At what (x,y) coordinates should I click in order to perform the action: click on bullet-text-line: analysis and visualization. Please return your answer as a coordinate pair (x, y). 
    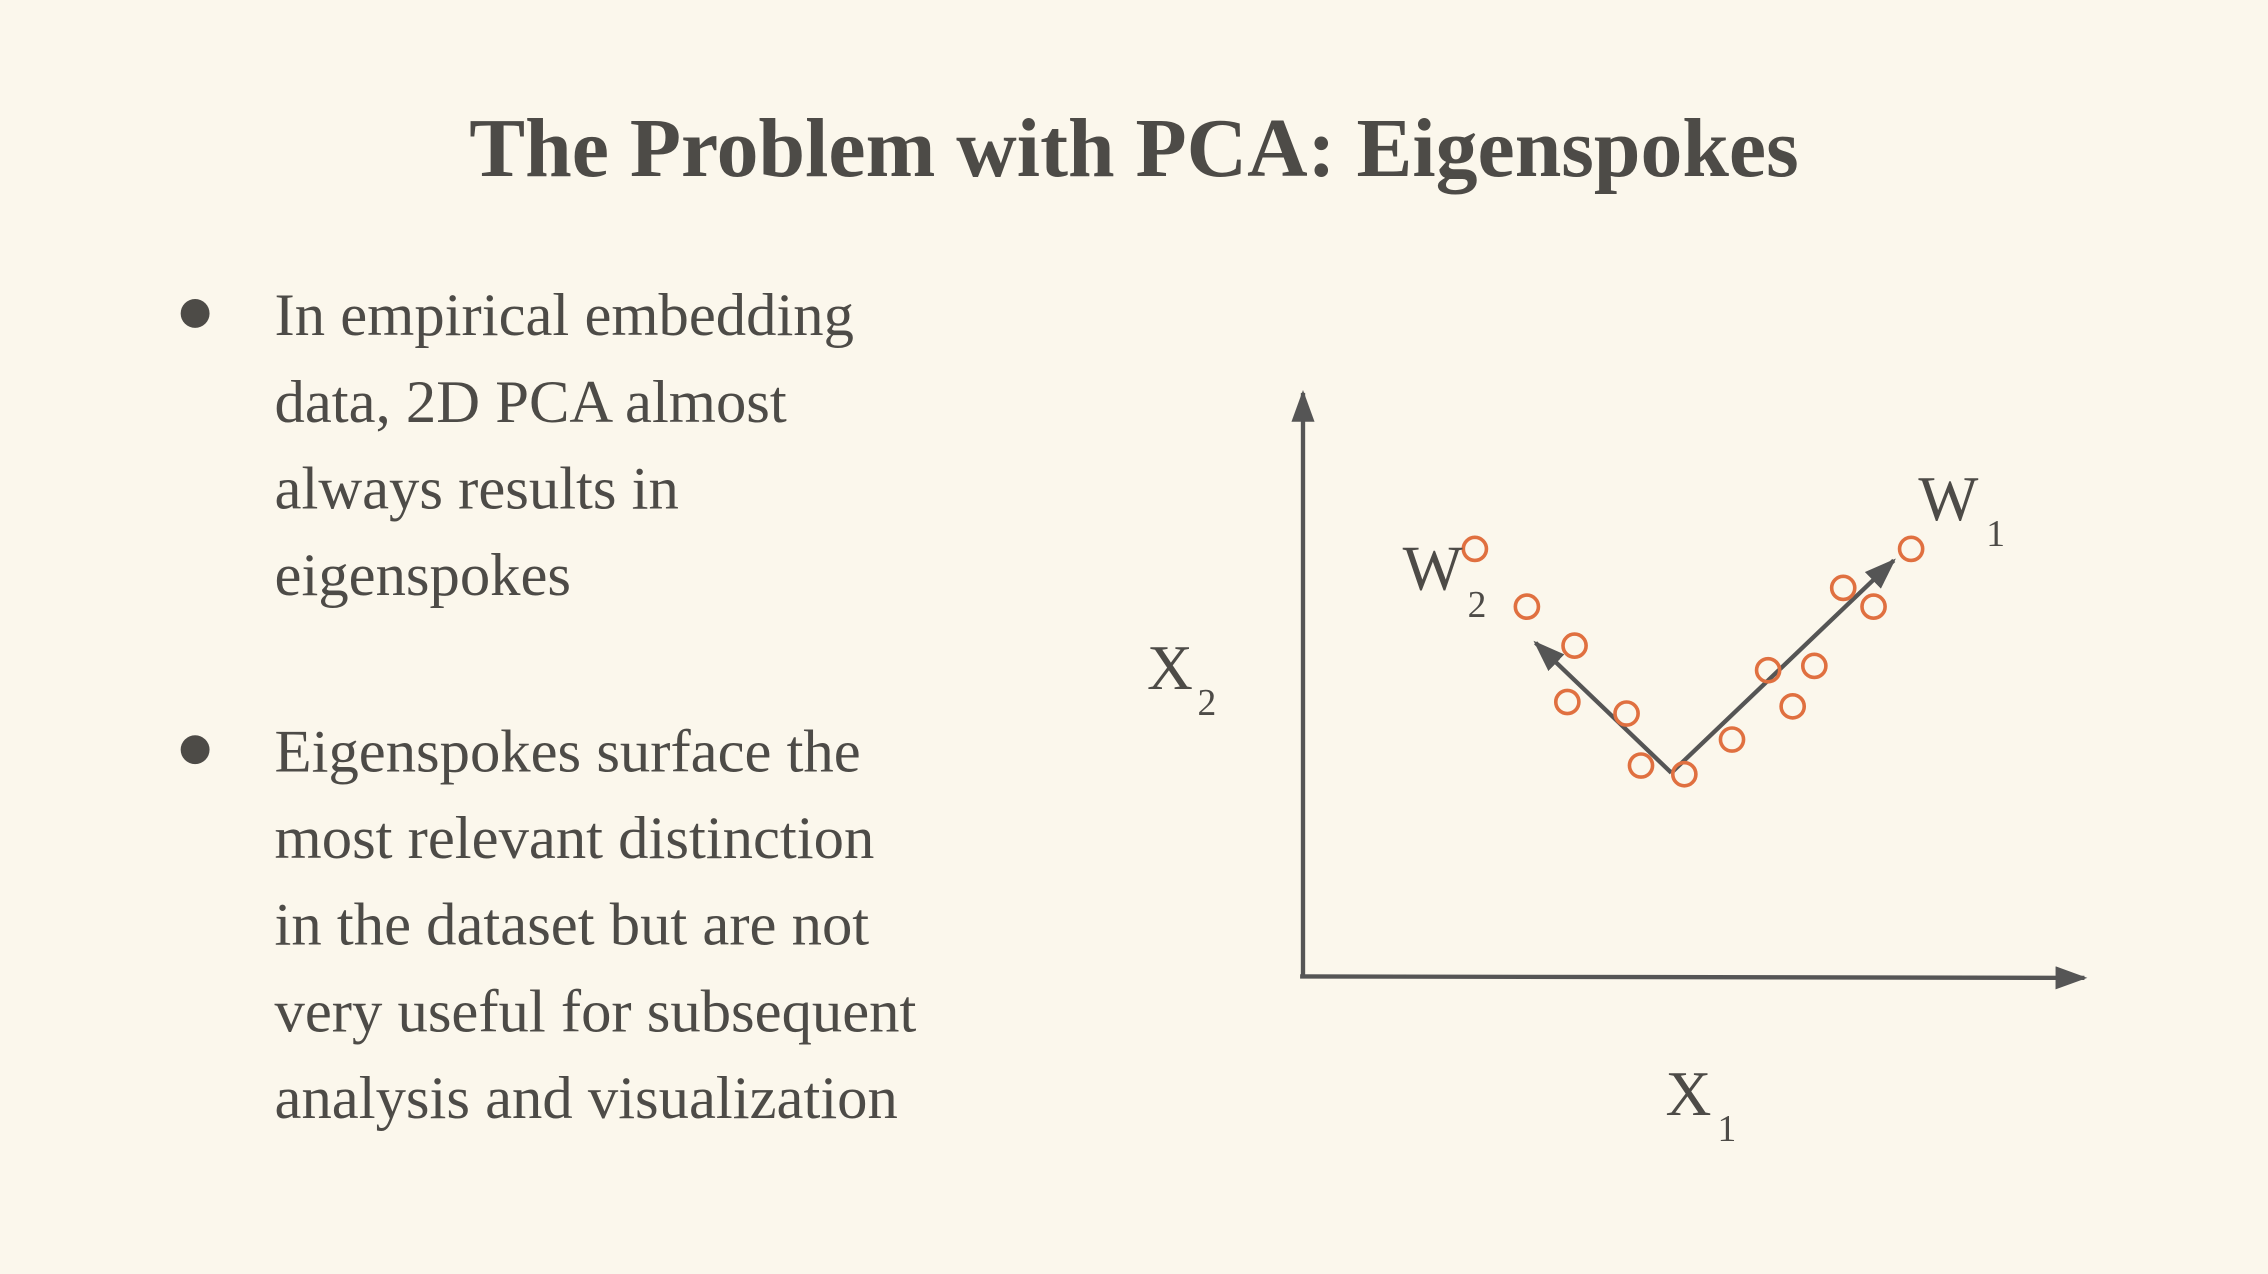
    Looking at the image, I should click on (586, 1098).